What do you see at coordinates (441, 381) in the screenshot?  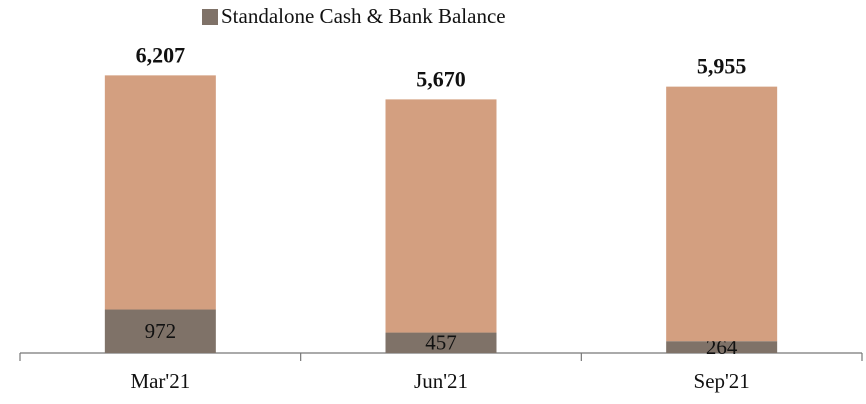 I see `x-tick-label: Jun'21` at bounding box center [441, 381].